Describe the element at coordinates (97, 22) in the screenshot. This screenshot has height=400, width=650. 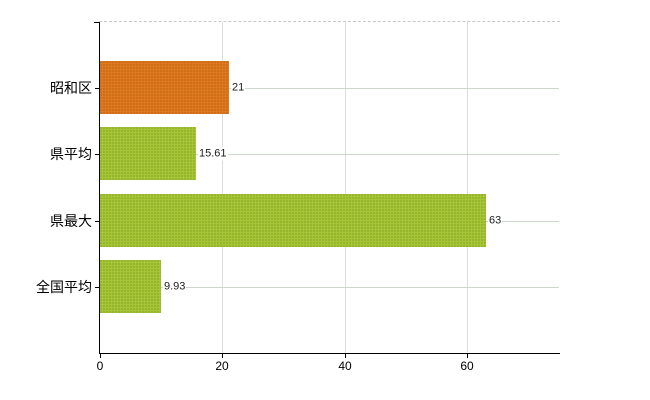
I see `y-axis-top-tick` at that location.